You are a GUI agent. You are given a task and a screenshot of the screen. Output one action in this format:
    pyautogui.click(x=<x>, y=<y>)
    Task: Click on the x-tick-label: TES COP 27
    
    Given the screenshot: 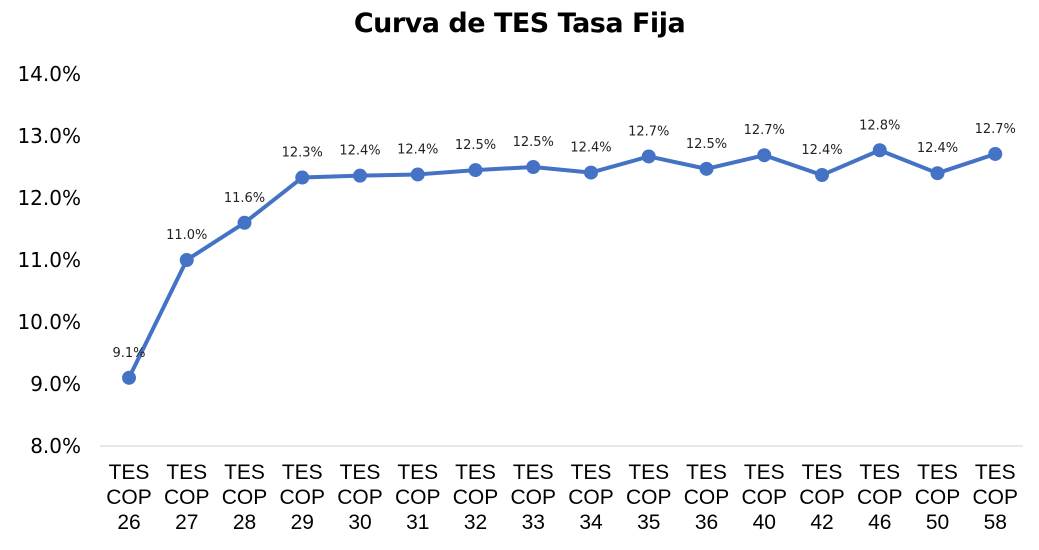 What is the action you would take?
    pyautogui.click(x=187, y=497)
    